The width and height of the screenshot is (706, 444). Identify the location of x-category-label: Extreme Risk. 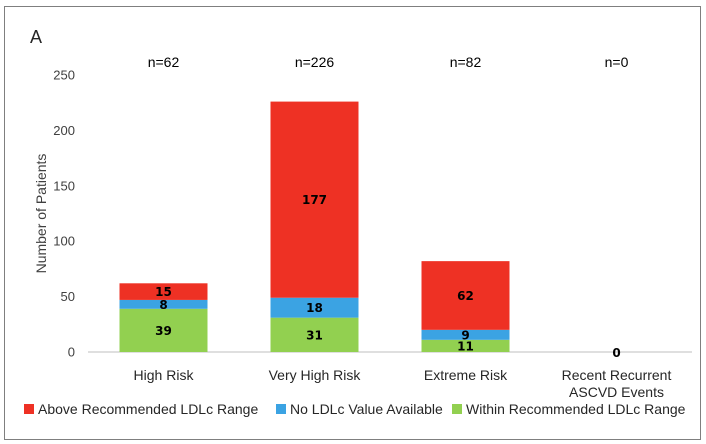
(466, 375).